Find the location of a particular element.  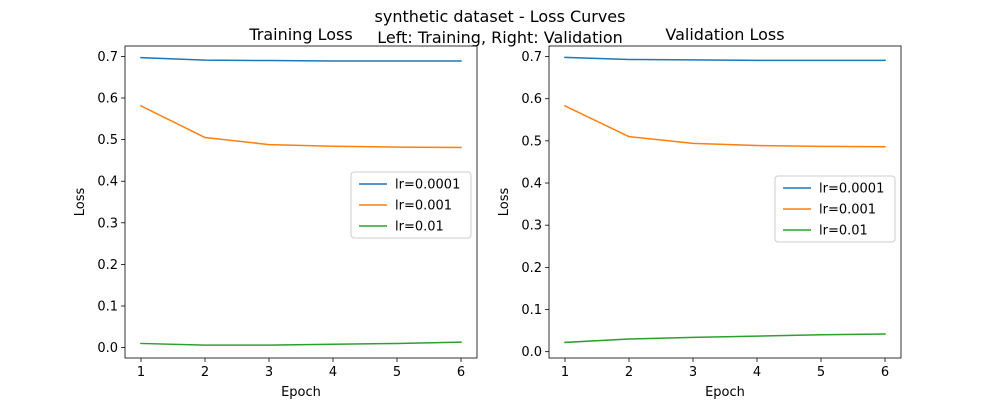

validation-y-tick-label: 0.6 is located at coordinates (531, 99).